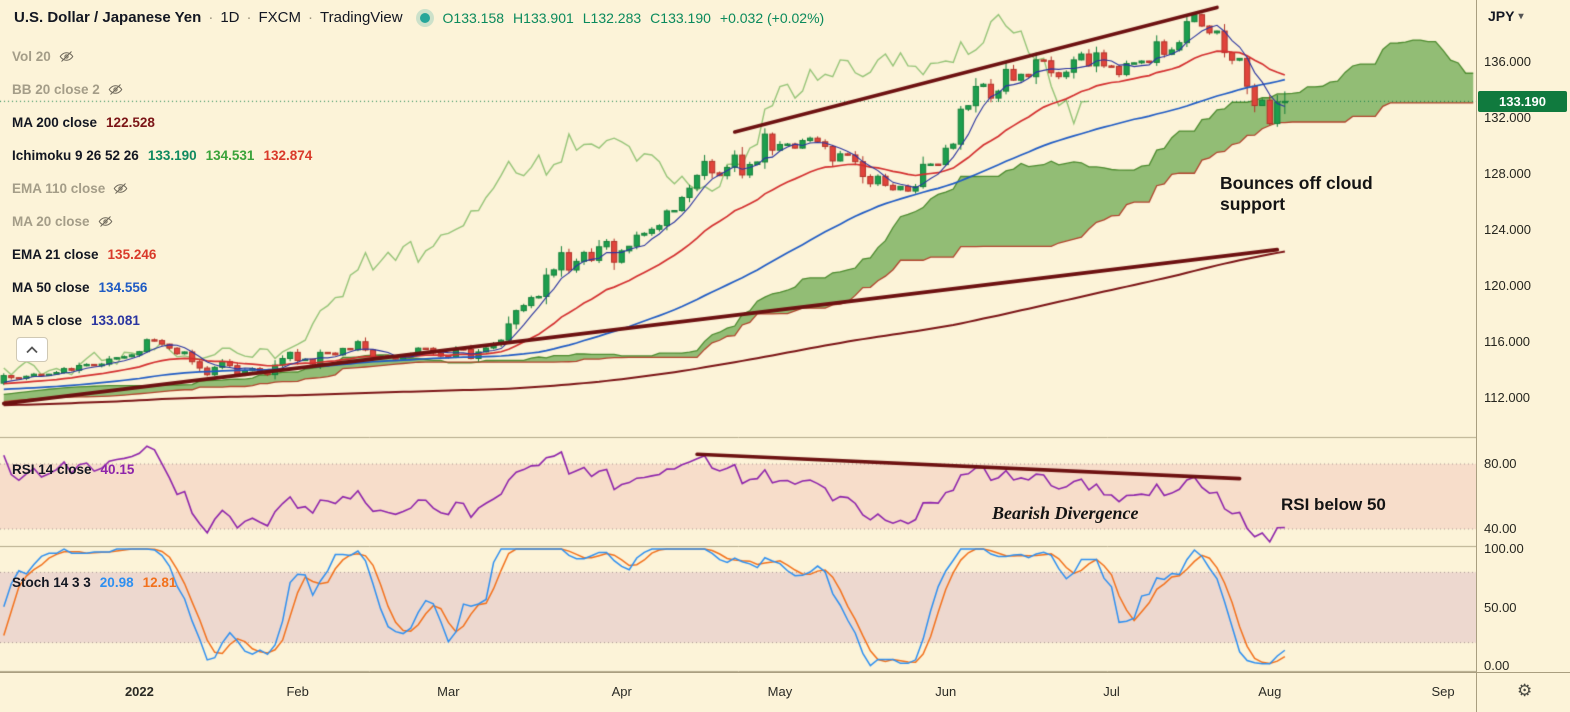  I want to click on annotation-cloud-support: Bounces off cloud support, so click(1296, 193).